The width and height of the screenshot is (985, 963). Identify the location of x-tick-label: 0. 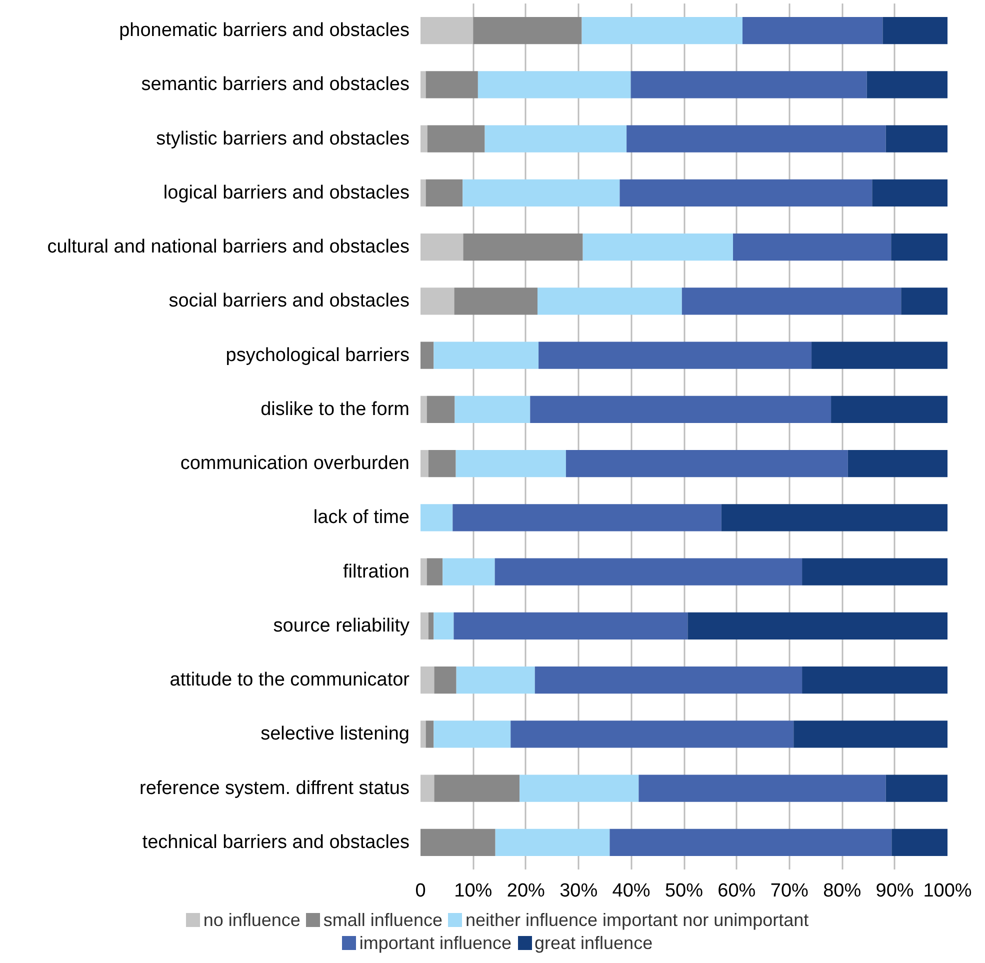
(420, 891).